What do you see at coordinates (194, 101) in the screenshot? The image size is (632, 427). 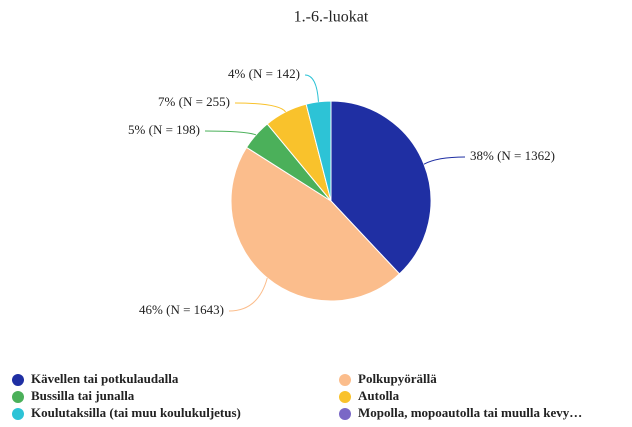 I see `data-label: 7% (N = 255)` at bounding box center [194, 101].